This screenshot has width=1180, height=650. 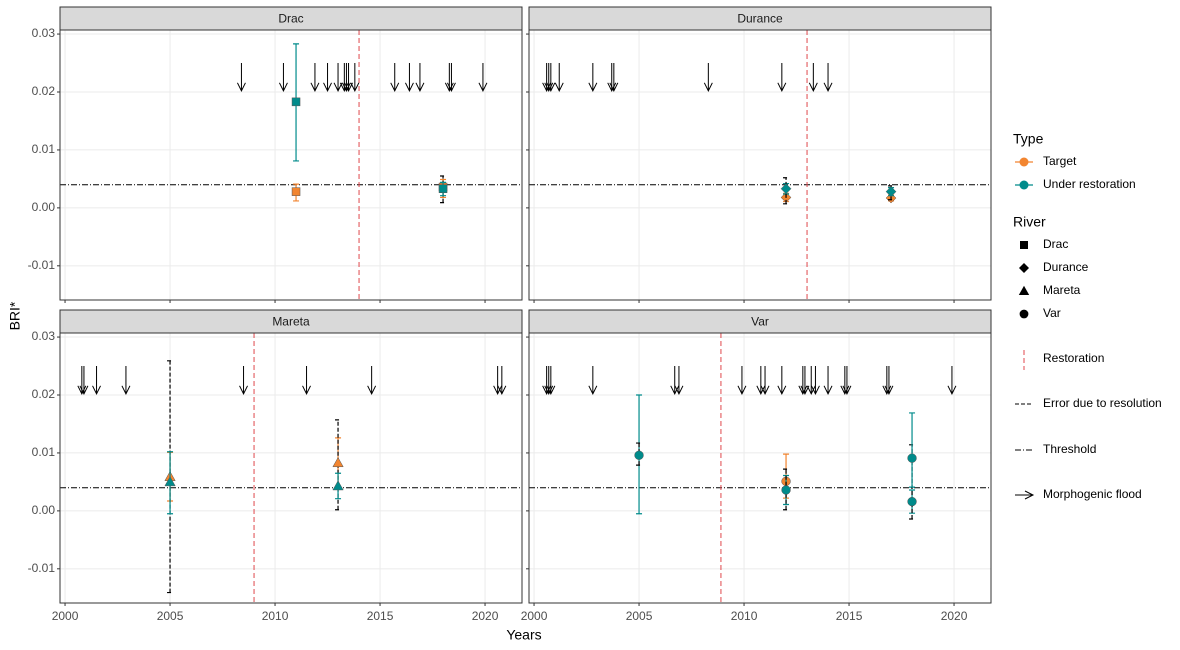 I want to click on legend-label: Target, so click(x=1060, y=161).